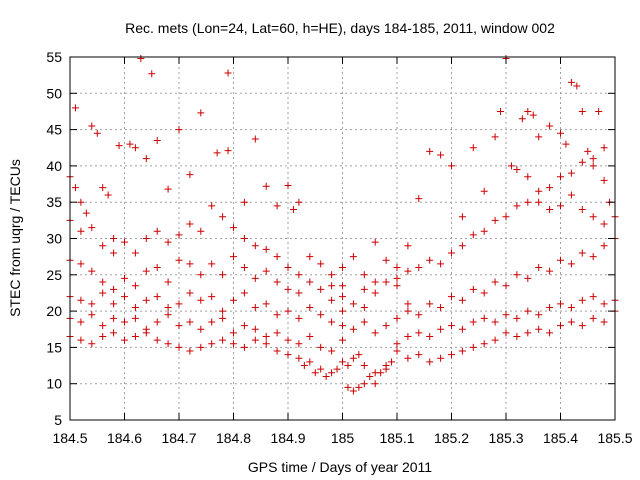 The height and width of the screenshot is (480, 640). What do you see at coordinates (54, 347) in the screenshot?
I see `y-tick-label: 15` at bounding box center [54, 347].